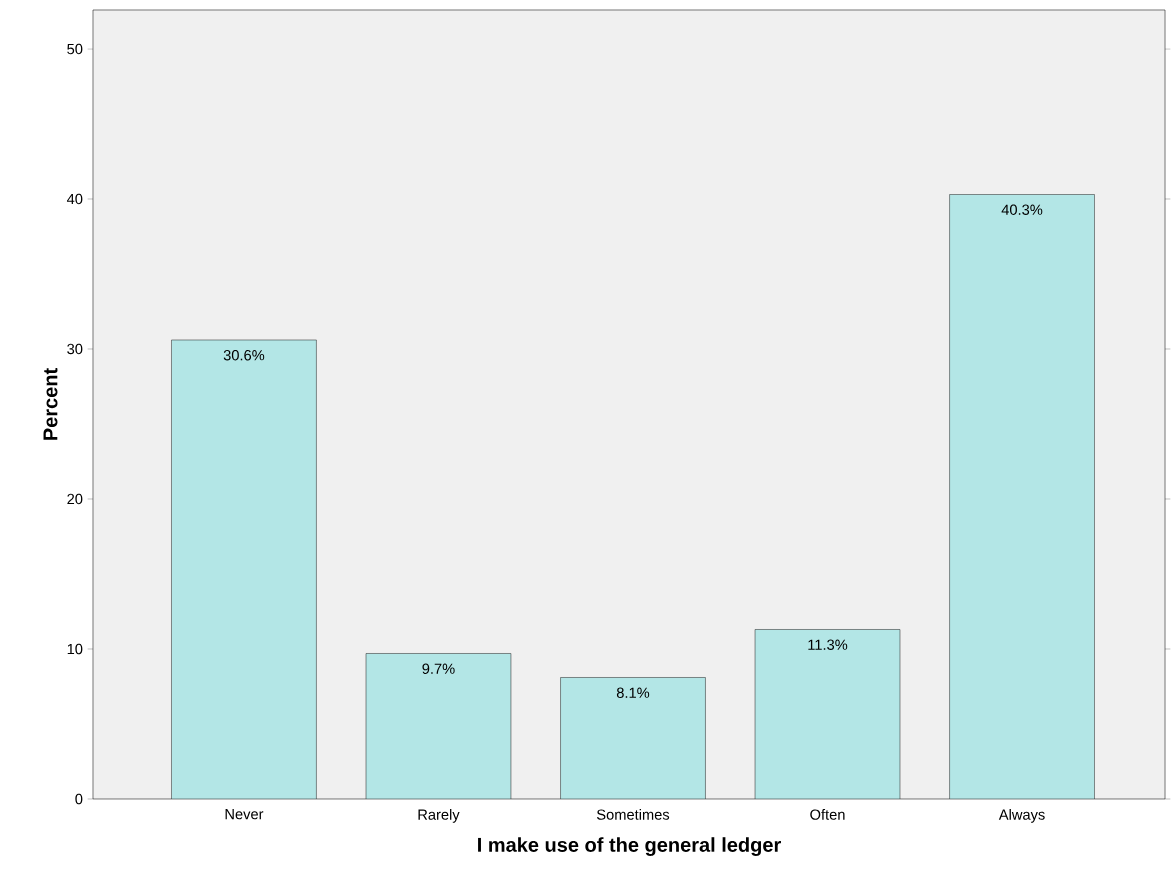 The image size is (1171, 889). Describe the element at coordinates (629, 846) in the screenshot. I see `x-axis-title: I make use of the general ledger` at that location.